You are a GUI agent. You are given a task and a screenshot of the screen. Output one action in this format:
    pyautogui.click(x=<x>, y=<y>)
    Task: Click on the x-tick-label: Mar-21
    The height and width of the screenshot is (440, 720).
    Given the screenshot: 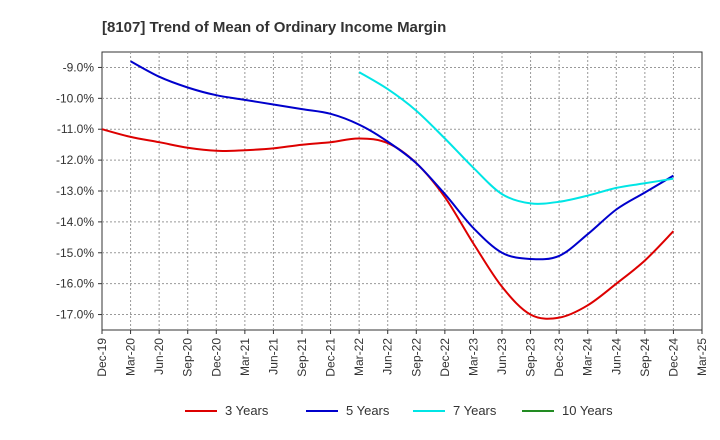 What is the action you would take?
    pyautogui.click(x=245, y=357)
    